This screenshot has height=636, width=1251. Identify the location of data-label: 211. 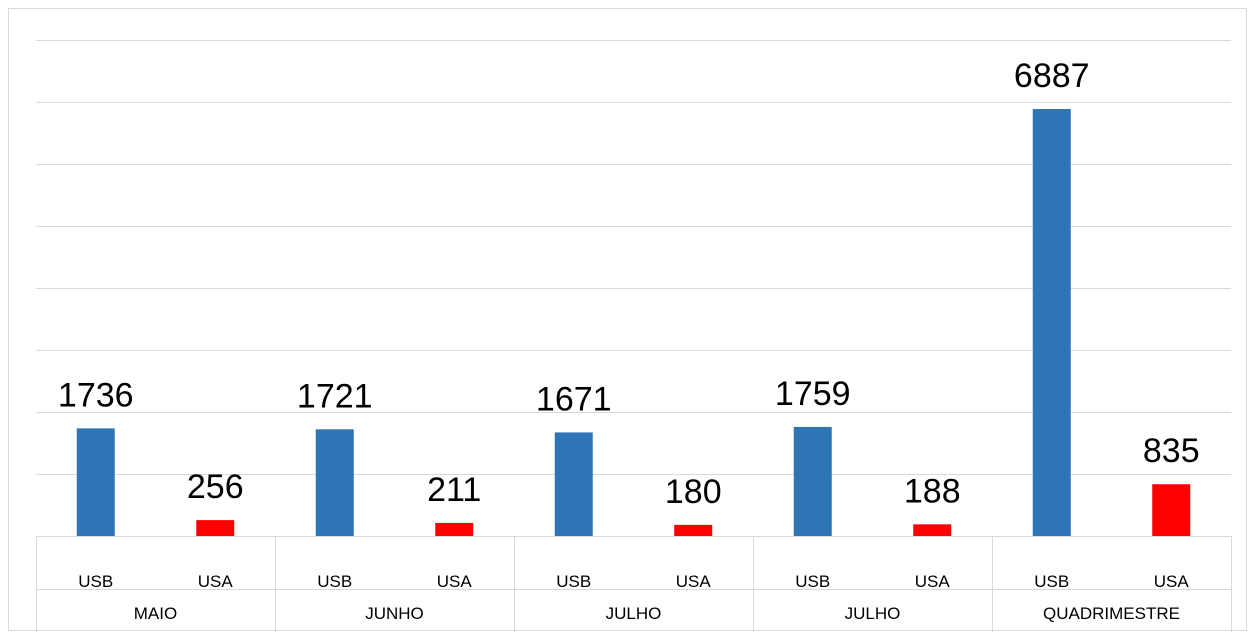
(454, 490).